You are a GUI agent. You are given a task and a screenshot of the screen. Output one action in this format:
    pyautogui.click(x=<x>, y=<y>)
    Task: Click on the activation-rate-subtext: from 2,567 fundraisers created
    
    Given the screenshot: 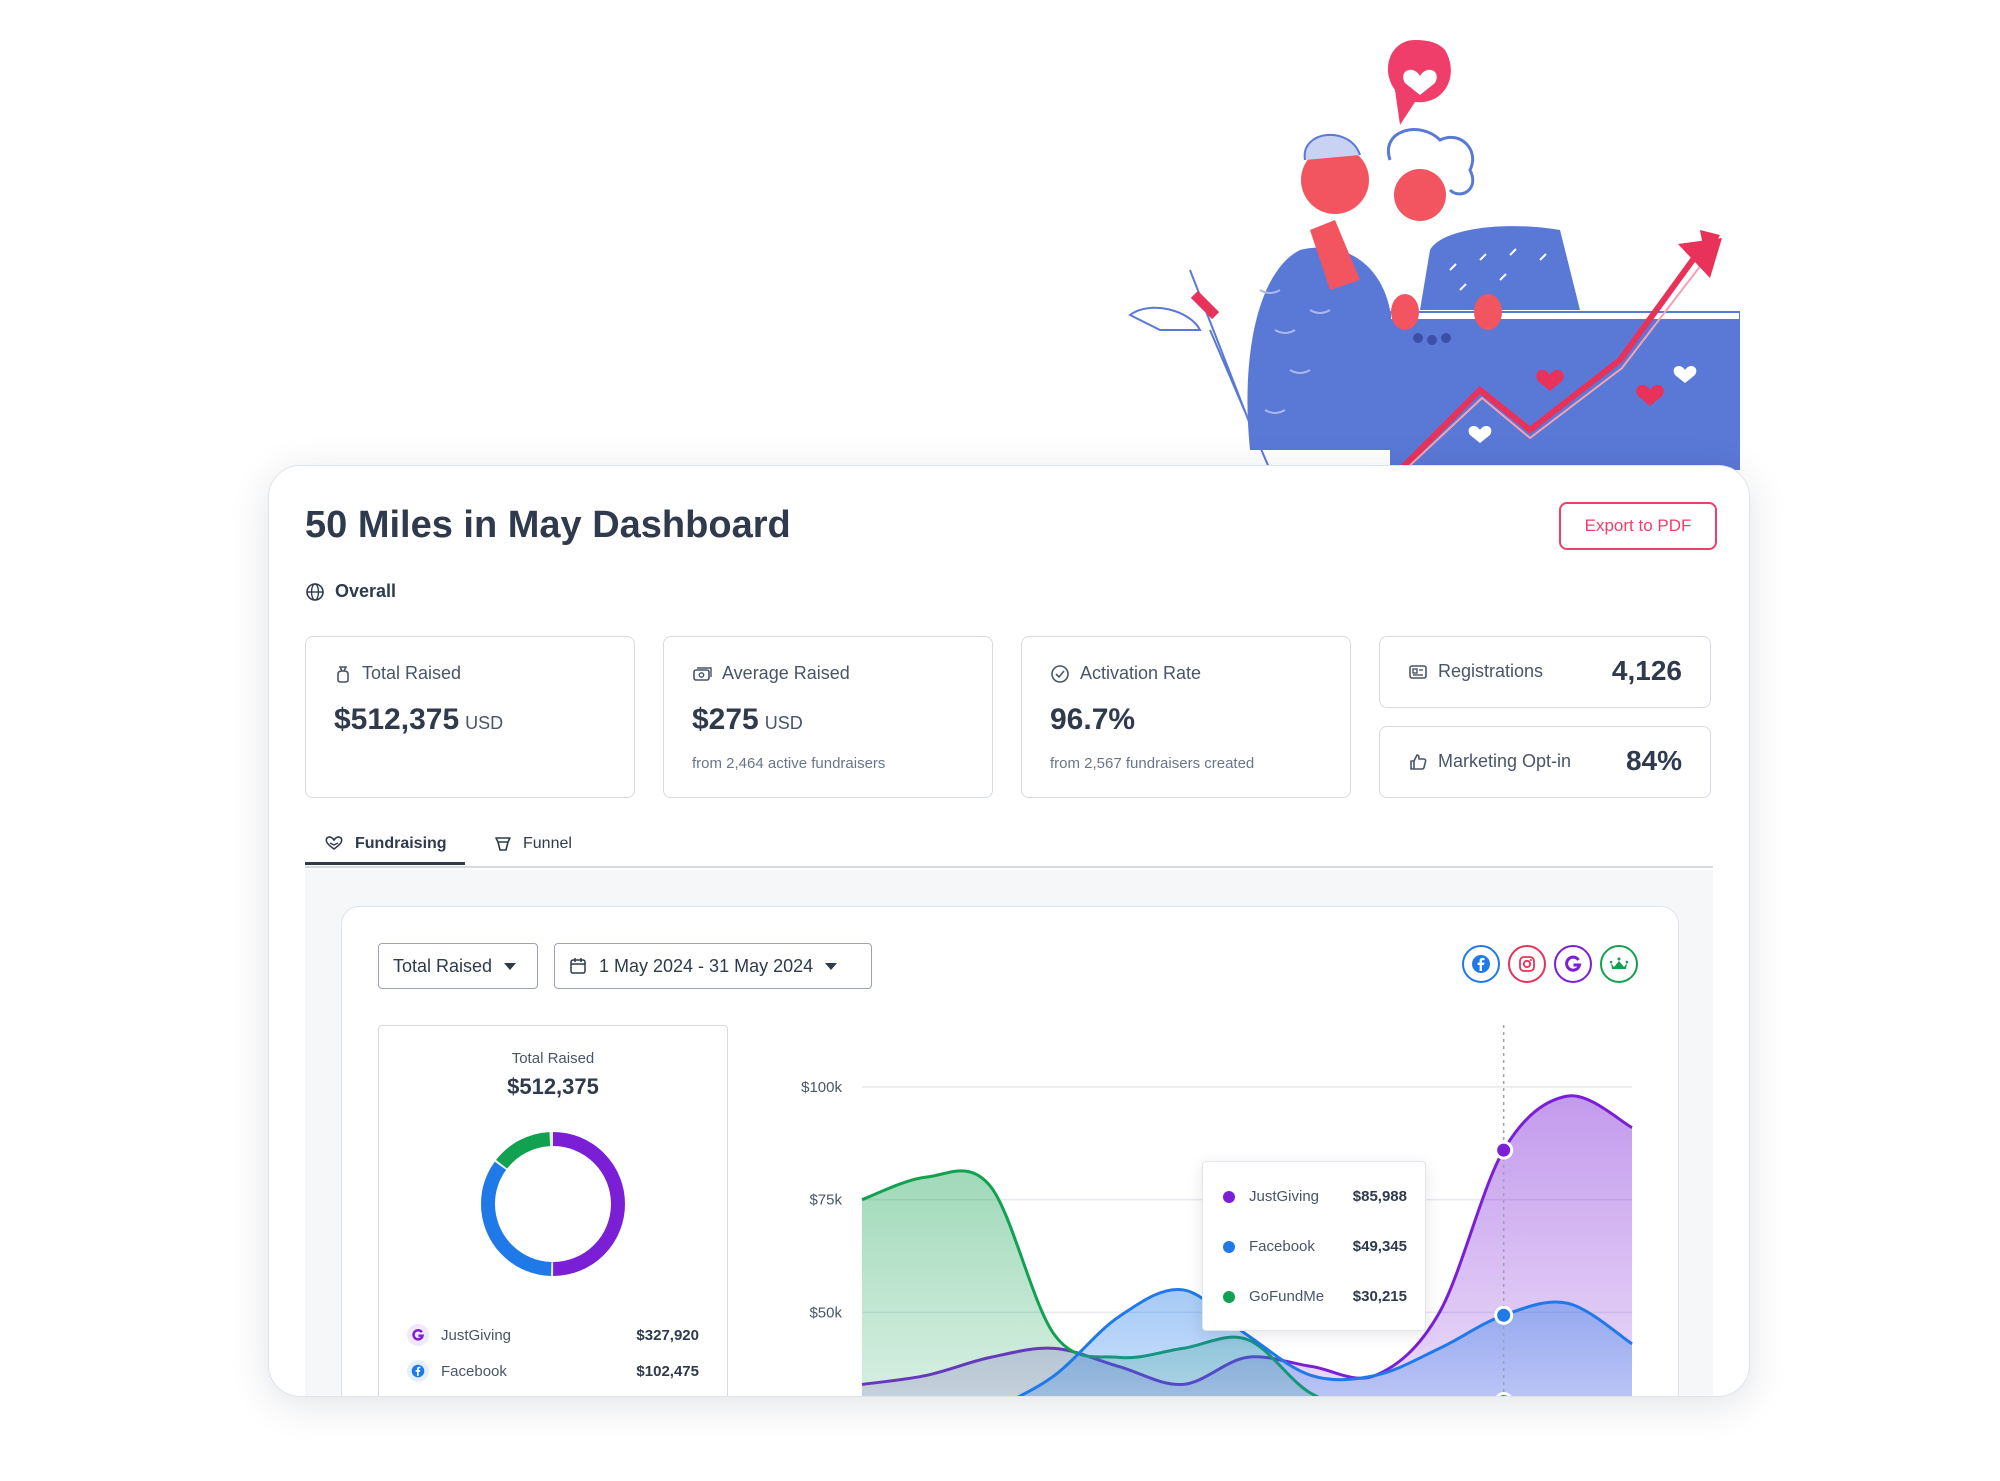 What is the action you would take?
    pyautogui.click(x=1152, y=763)
    